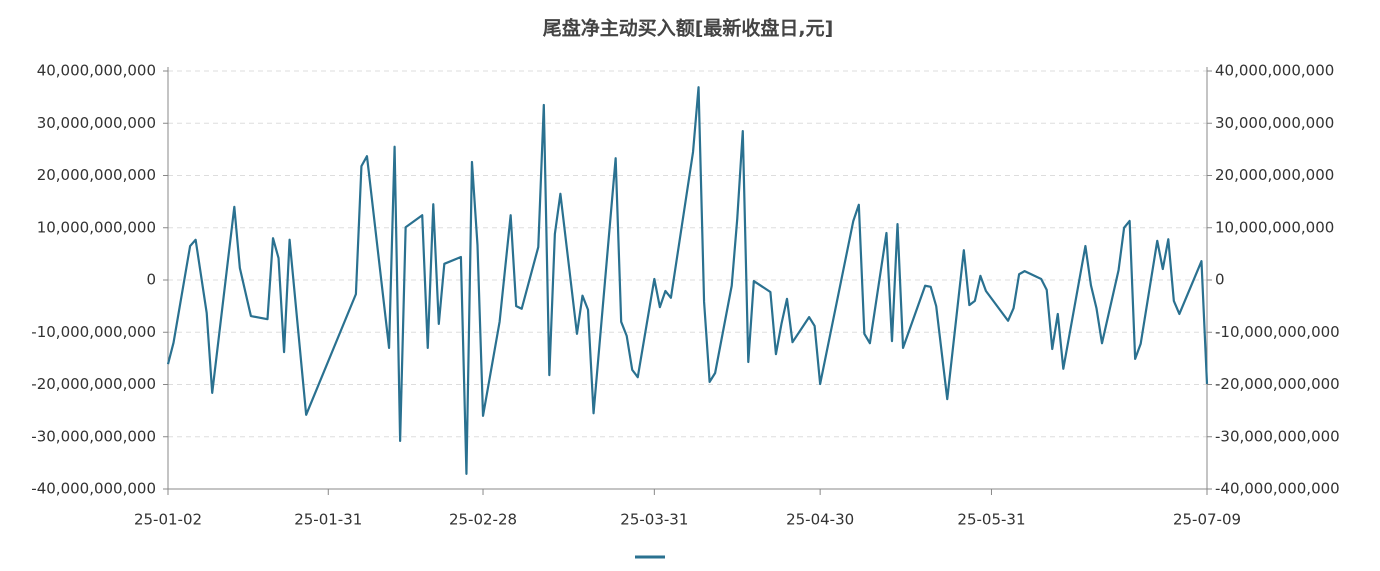 The image size is (1380, 571). Describe the element at coordinates (96, 71) in the screenshot. I see `y-tick-label: 40,000,000,000` at that location.